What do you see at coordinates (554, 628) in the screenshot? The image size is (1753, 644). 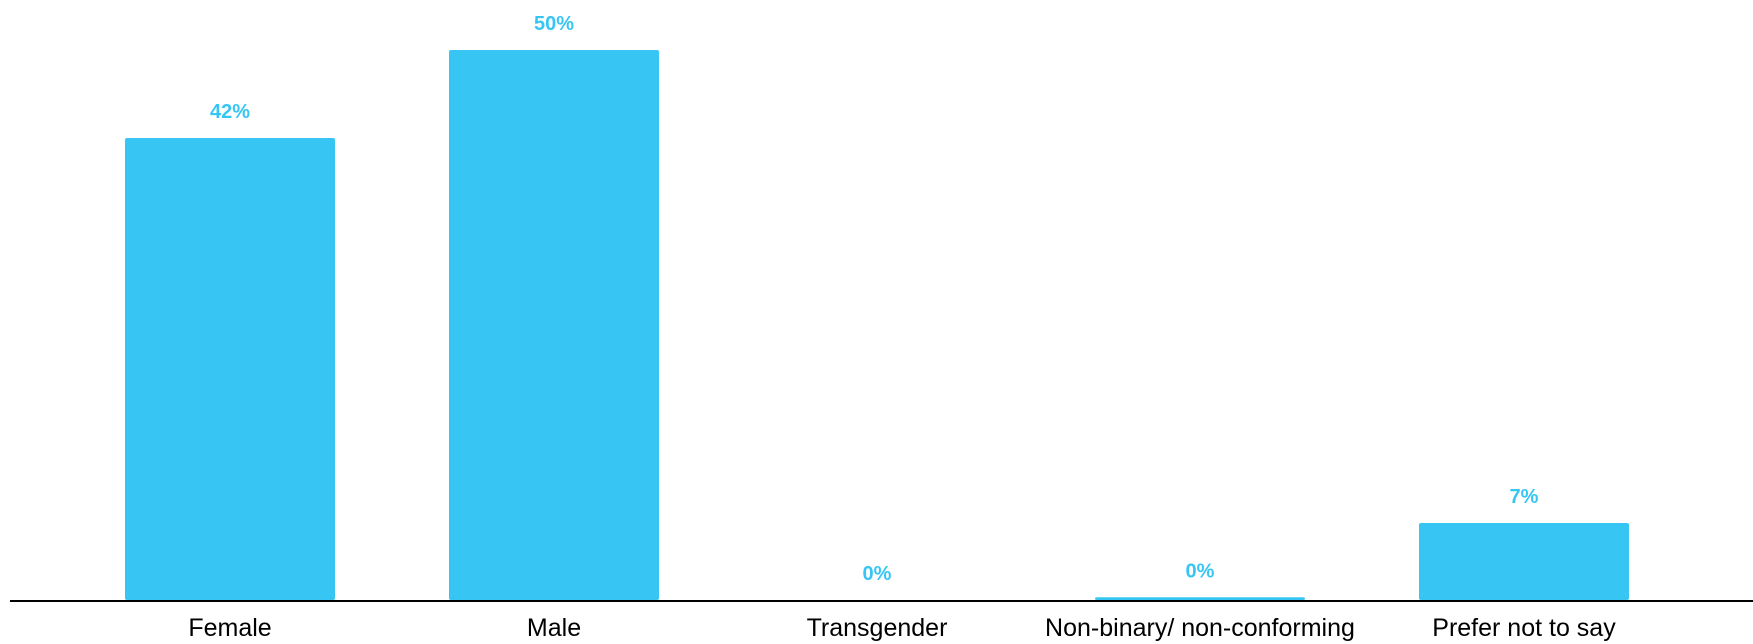 I see `category-label-male: Male` at bounding box center [554, 628].